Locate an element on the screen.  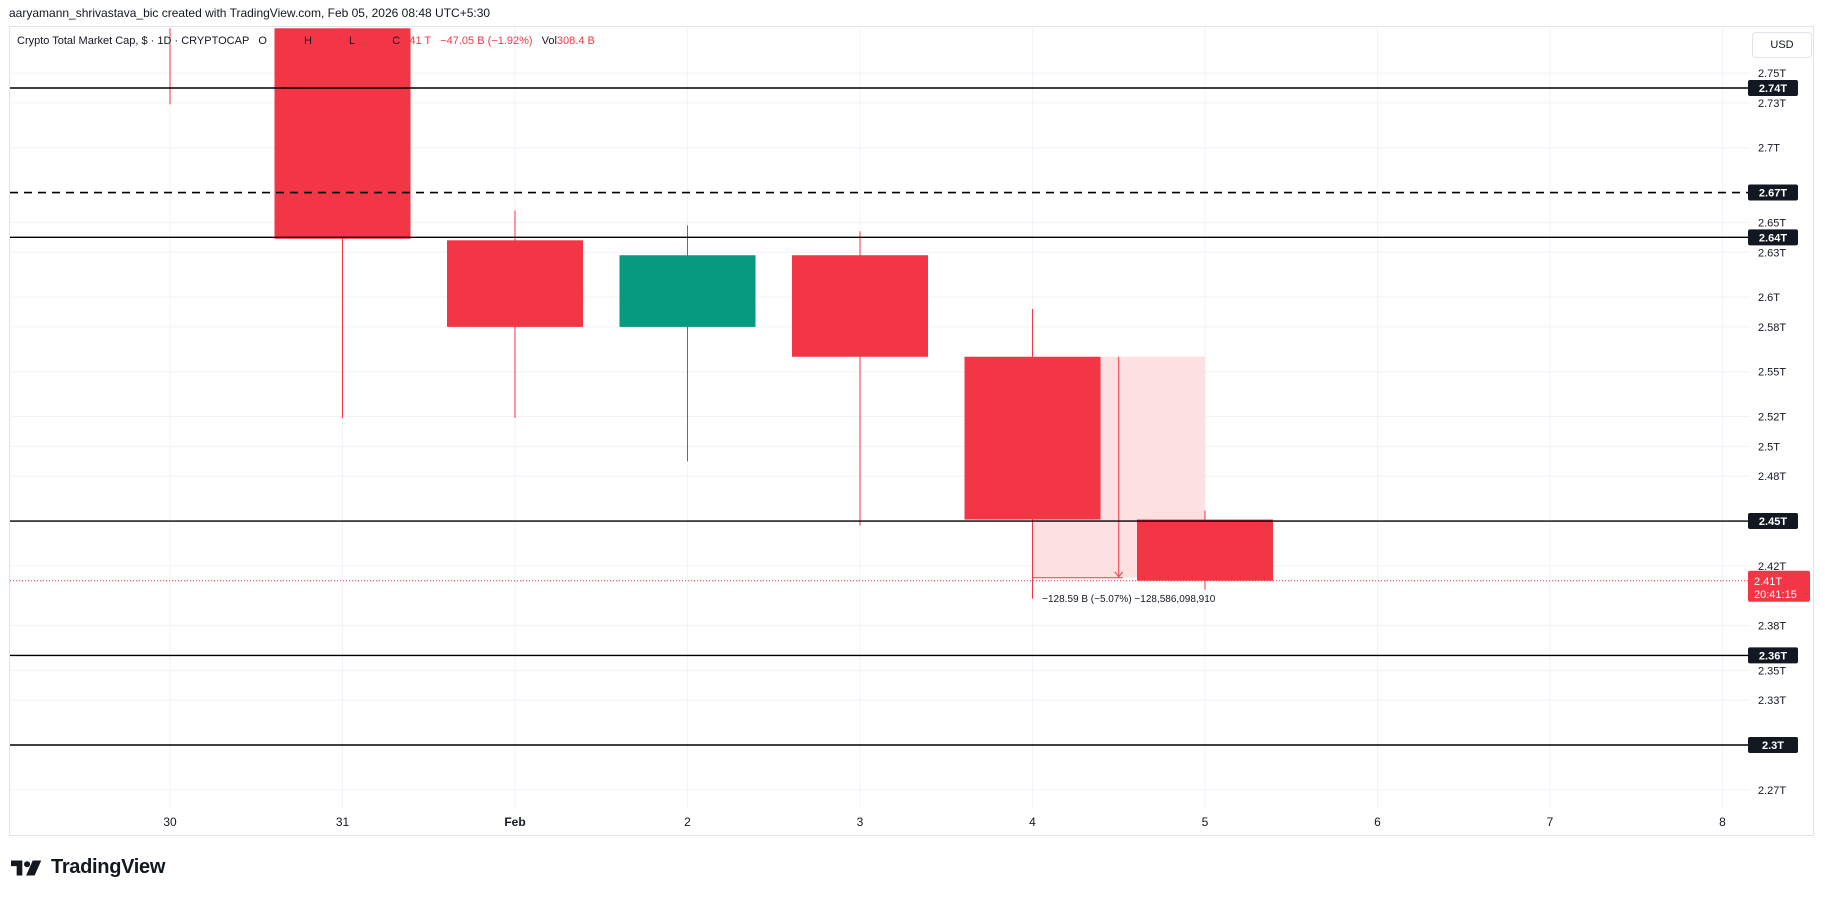
last-price-countdown: 20:41:15 is located at coordinates (1775, 595).